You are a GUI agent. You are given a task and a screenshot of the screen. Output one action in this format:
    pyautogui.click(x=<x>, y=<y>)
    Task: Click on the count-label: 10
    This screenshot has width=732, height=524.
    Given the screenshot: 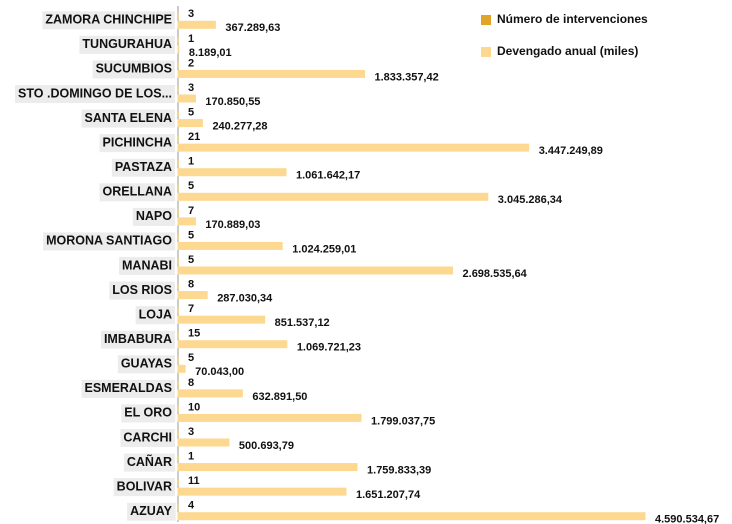 What is the action you would take?
    pyautogui.click(x=194, y=407)
    